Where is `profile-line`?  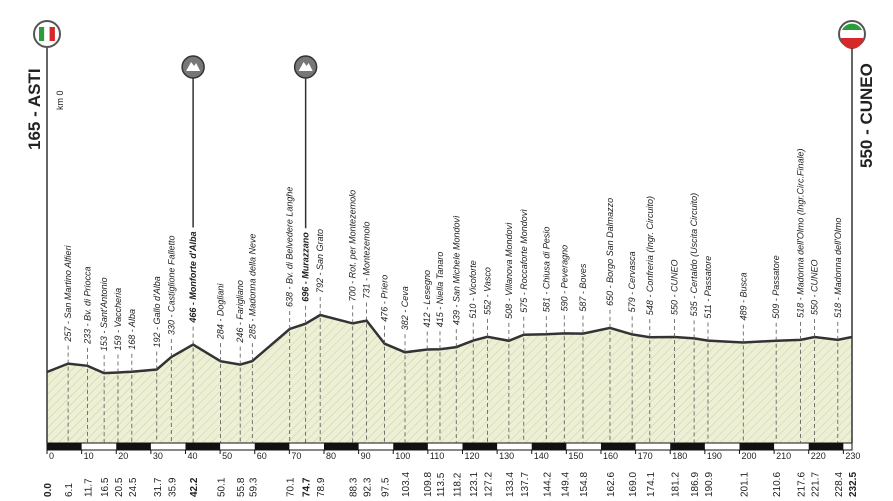
profile-line is located at coordinates (449, 344).